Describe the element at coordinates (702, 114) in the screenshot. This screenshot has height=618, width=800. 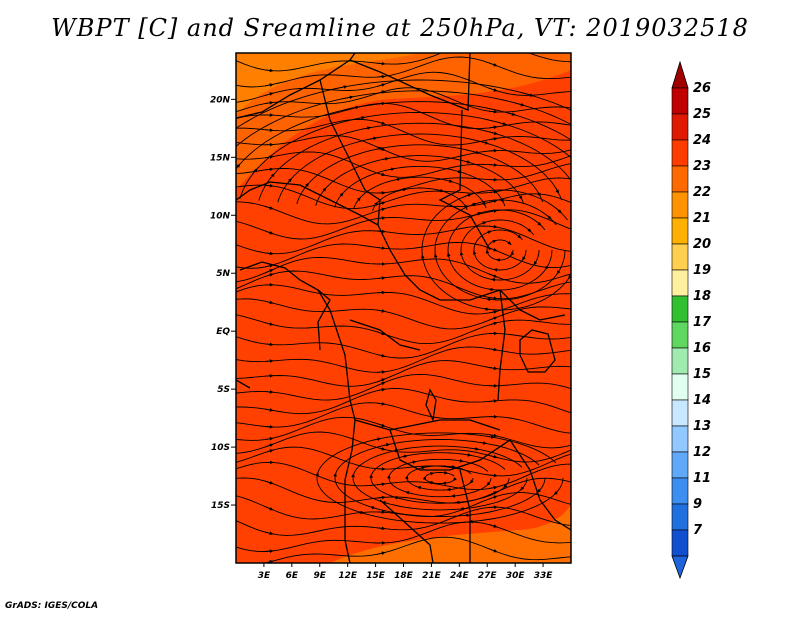
I see `colorbar-label: 25` at that location.